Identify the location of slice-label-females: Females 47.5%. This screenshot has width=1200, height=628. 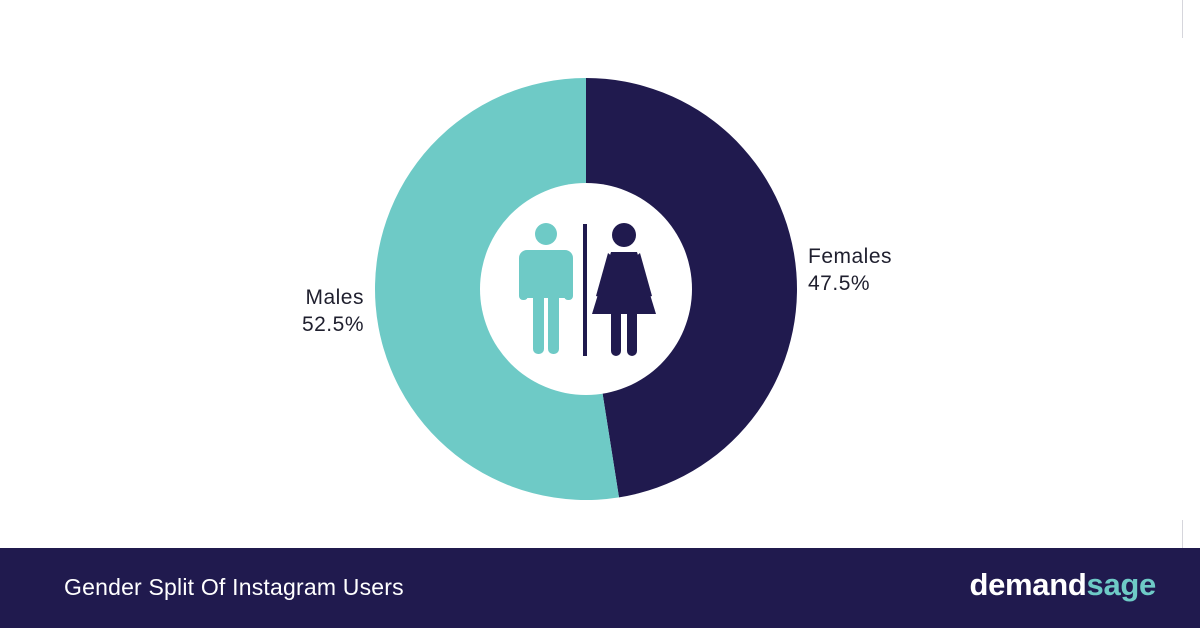
(863, 270).